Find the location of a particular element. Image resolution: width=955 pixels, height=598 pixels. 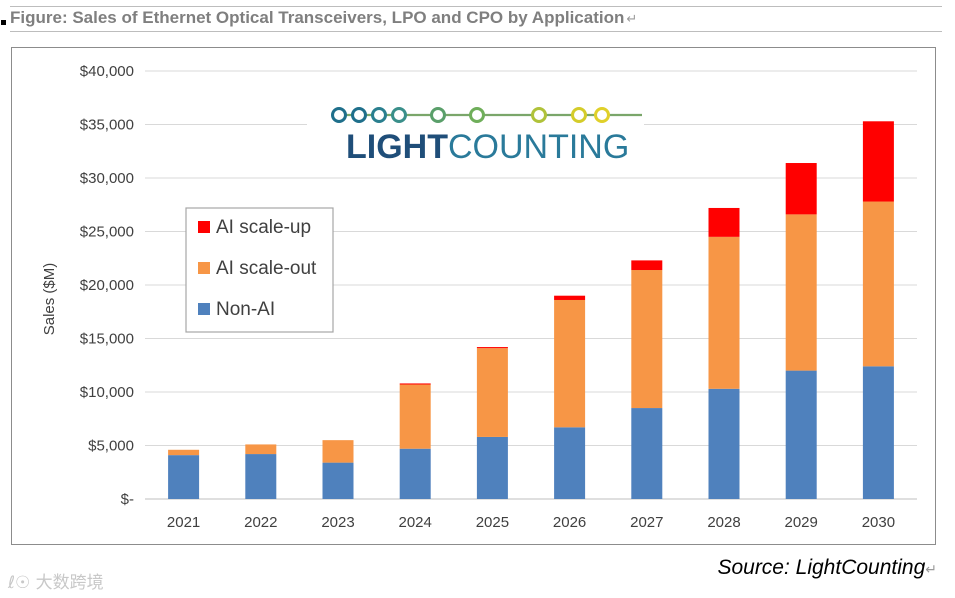

legend: AI scale-up AI scale-out Non-AI is located at coordinates (259, 270).